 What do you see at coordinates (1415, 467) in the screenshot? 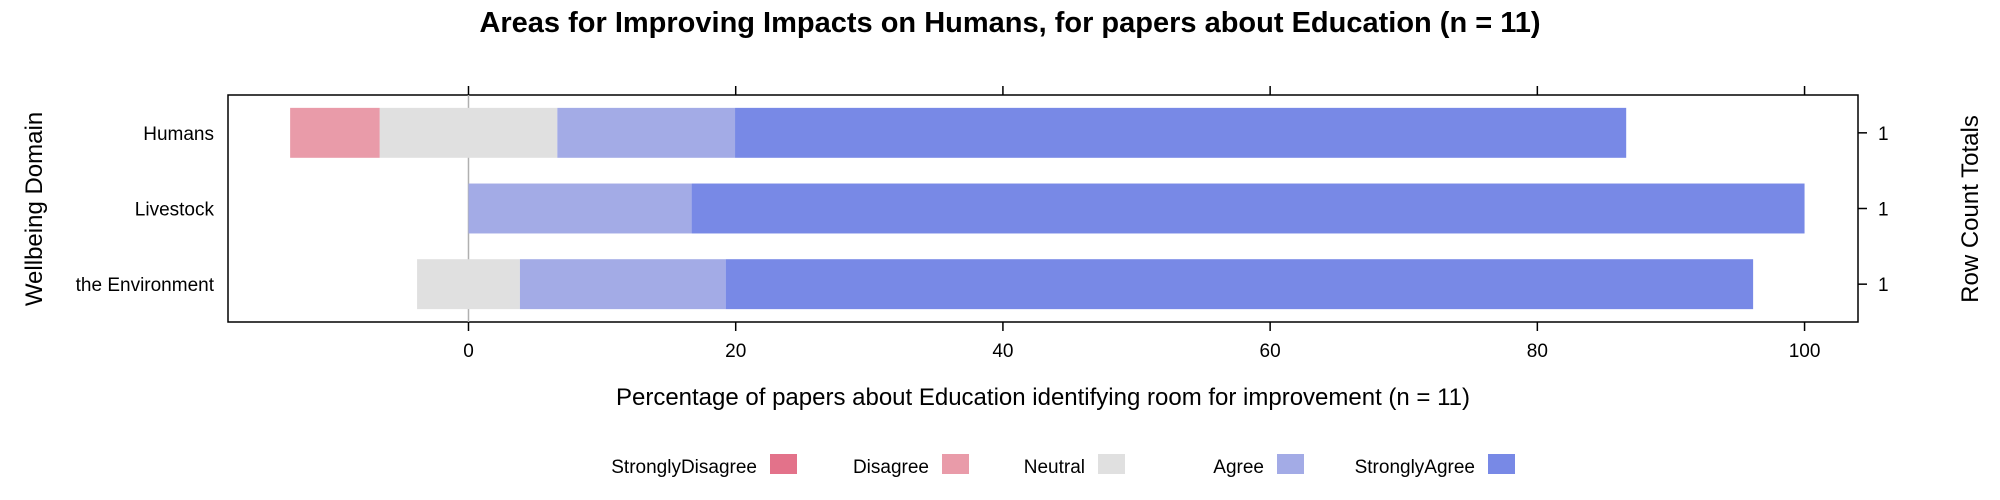
I see `legend-label-stronglyagree: StronglyAgree` at bounding box center [1415, 467].